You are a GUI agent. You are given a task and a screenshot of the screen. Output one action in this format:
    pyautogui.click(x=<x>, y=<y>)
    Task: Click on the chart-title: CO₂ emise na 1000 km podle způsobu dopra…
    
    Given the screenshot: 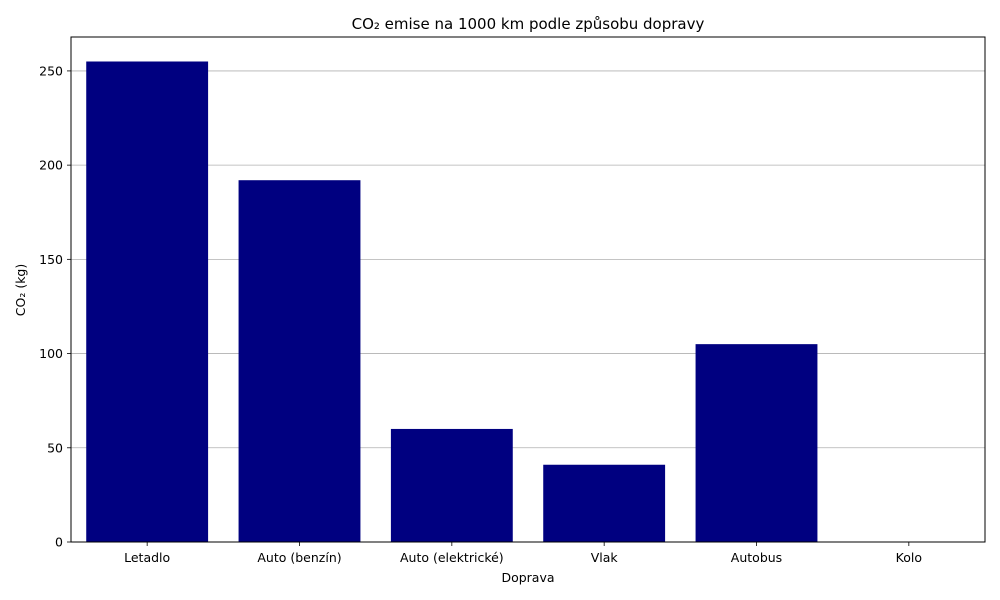 What is the action you would take?
    pyautogui.click(x=528, y=24)
    